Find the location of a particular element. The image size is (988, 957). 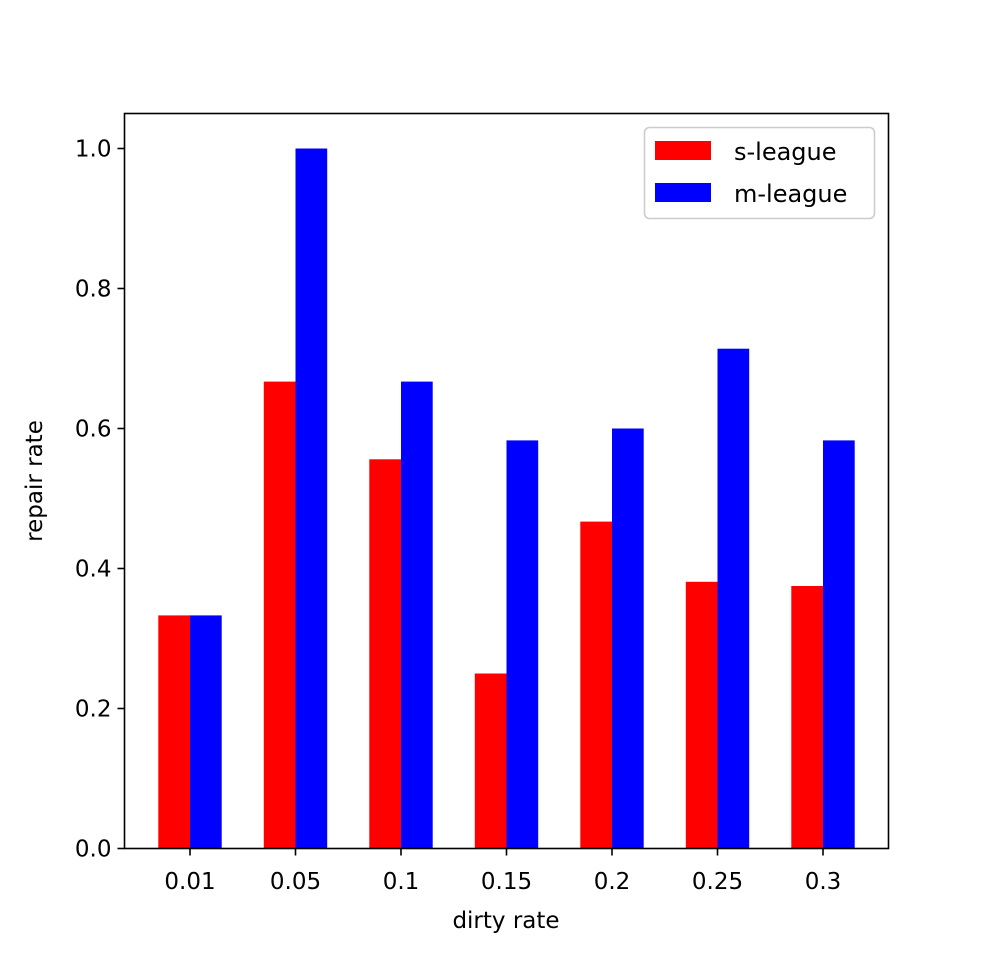

bar-m-league-0.25 is located at coordinates (733, 598).